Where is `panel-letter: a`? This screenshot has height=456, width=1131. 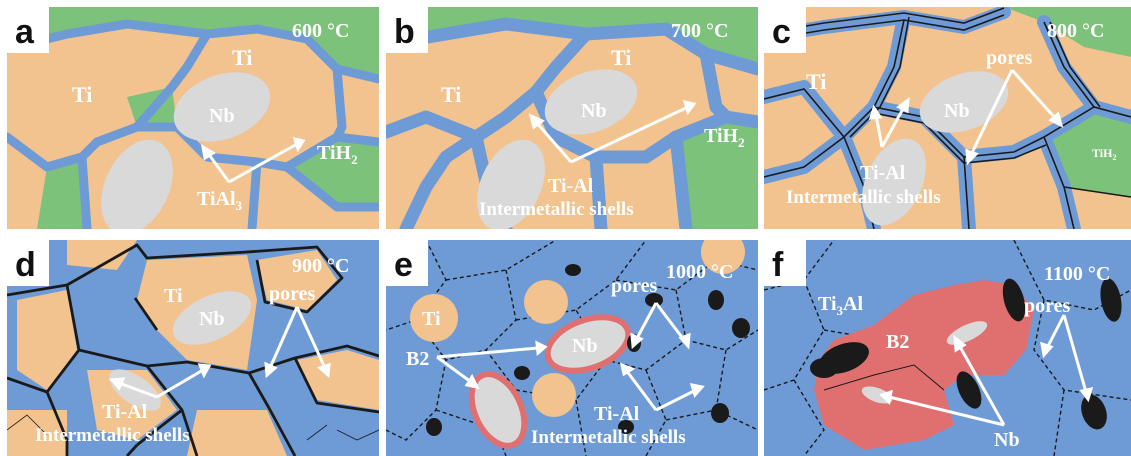 panel-letter: a is located at coordinates (25, 32).